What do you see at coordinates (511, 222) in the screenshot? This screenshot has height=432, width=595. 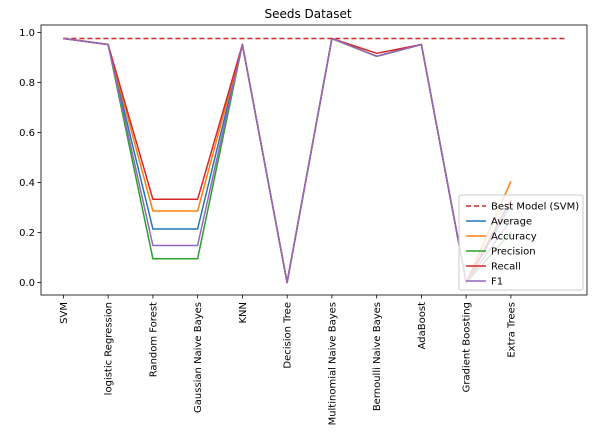 I see `legend-label-average: Average` at bounding box center [511, 222].